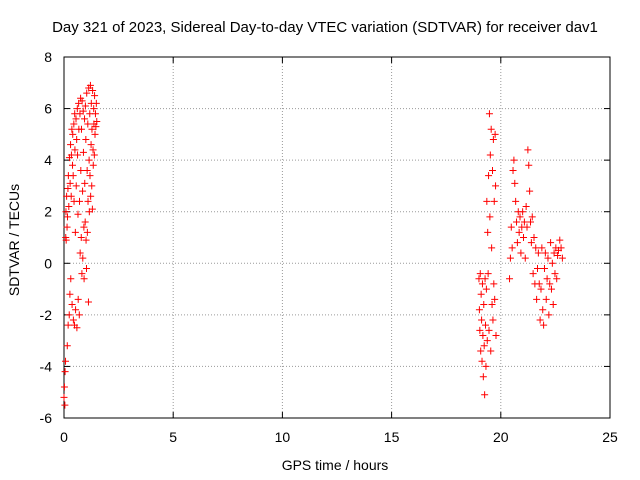 The image size is (640, 480). I want to click on y-axis-label: SDTVAR / TECUs, so click(14, 240).